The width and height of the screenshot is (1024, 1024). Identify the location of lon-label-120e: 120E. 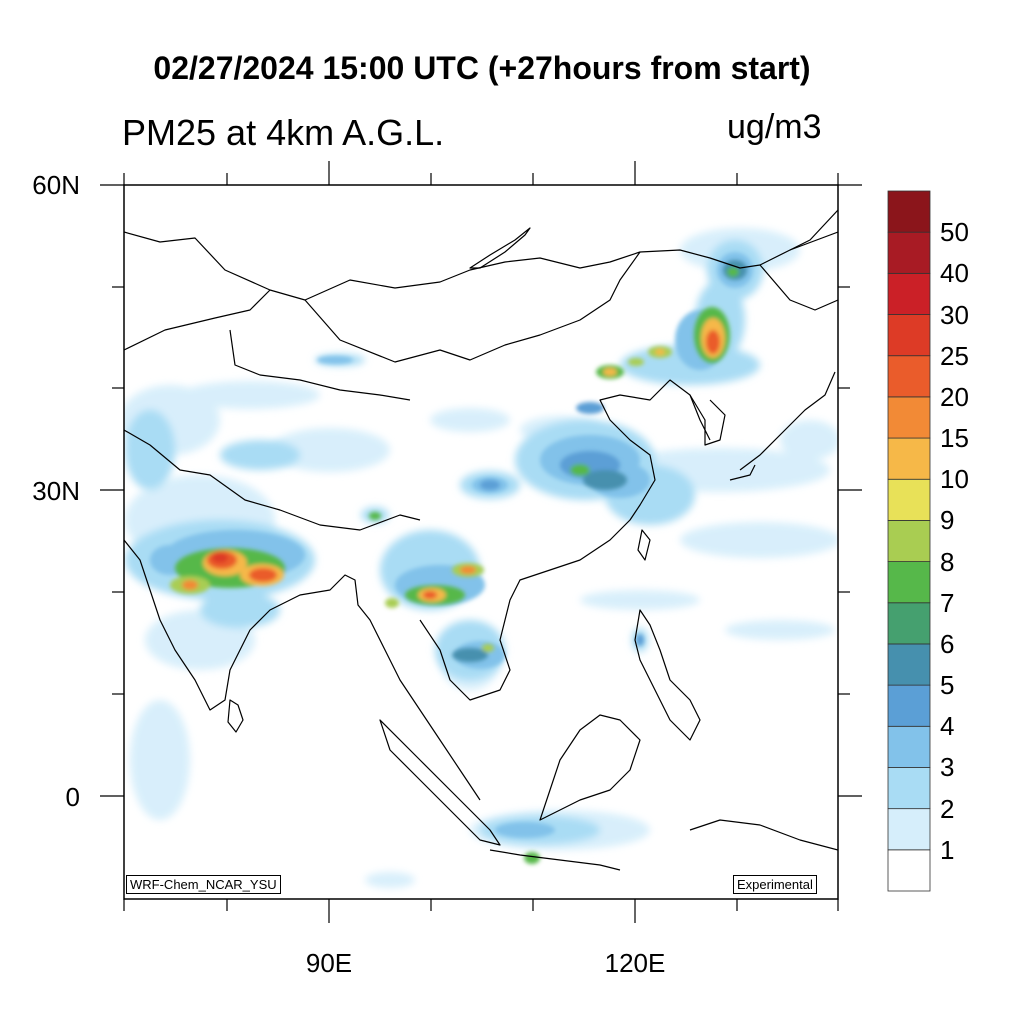
(635, 963).